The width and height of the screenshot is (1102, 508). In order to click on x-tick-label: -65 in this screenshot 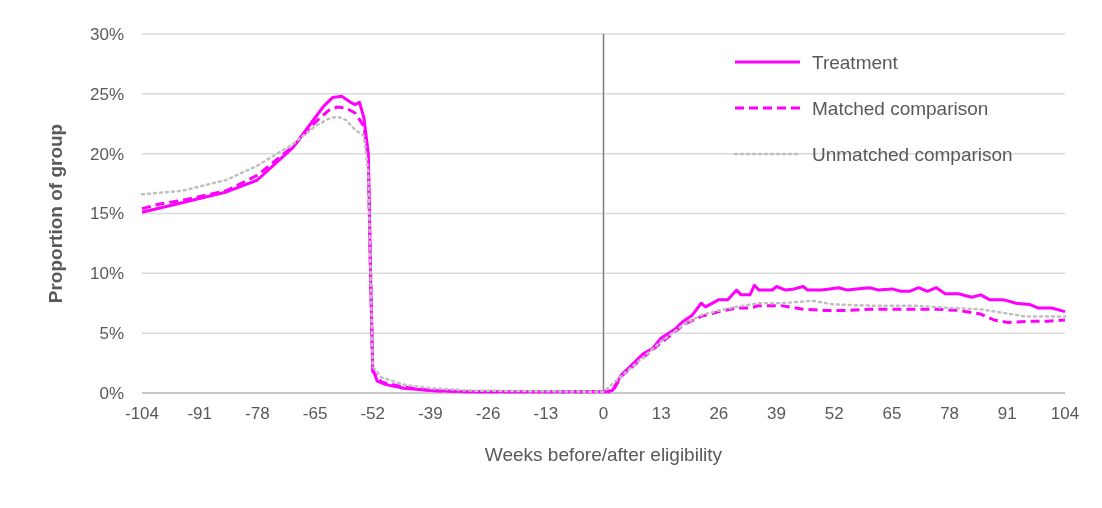, I will do `click(315, 413)`.